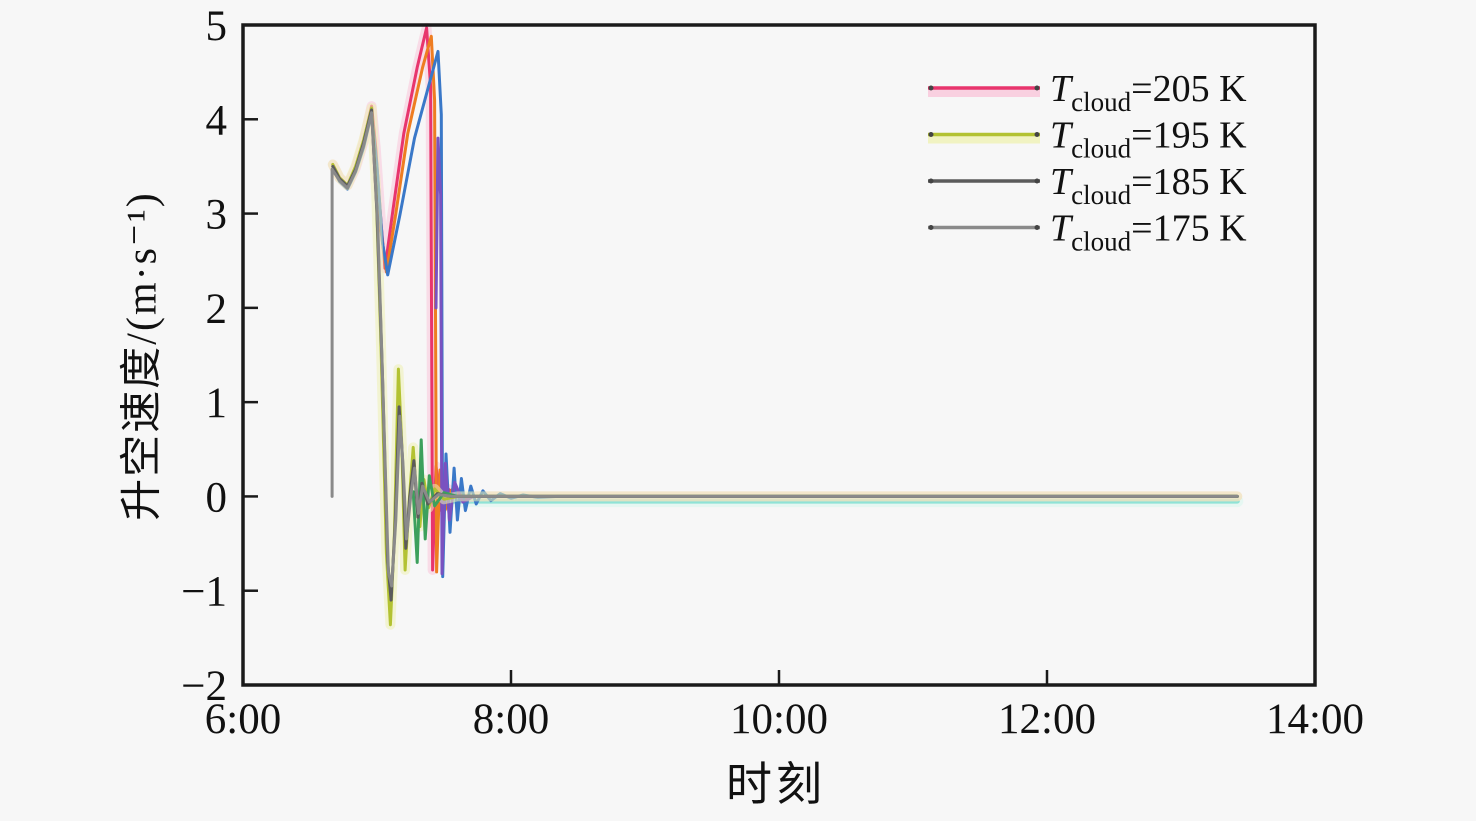  I want to click on y-tick-label: 5, so click(217, 26).